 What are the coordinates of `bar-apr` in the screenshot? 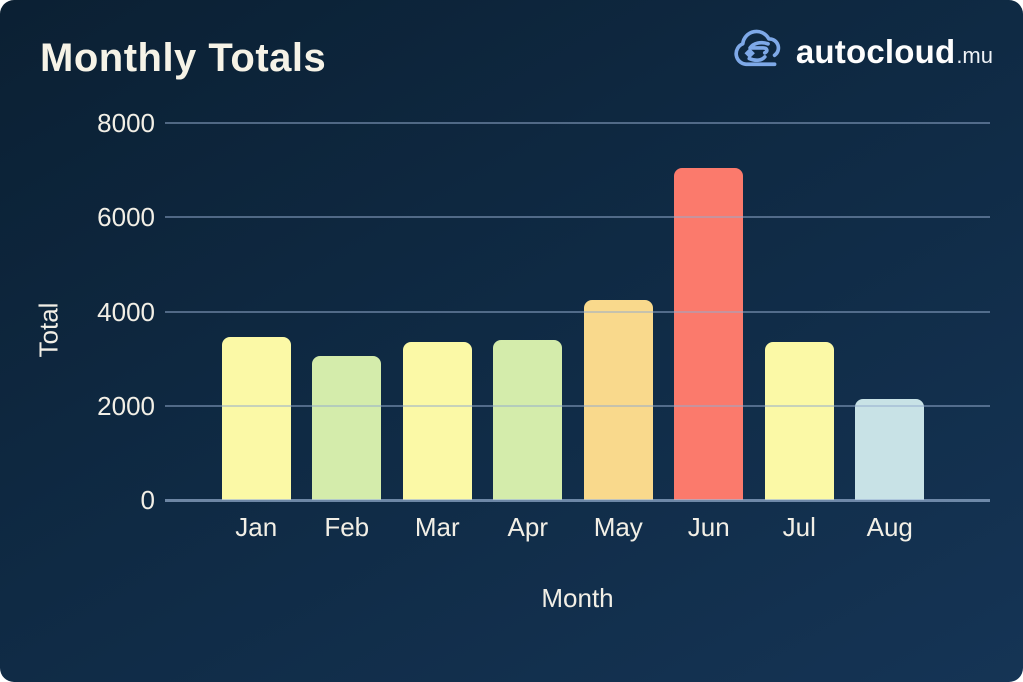 It's located at (528, 419).